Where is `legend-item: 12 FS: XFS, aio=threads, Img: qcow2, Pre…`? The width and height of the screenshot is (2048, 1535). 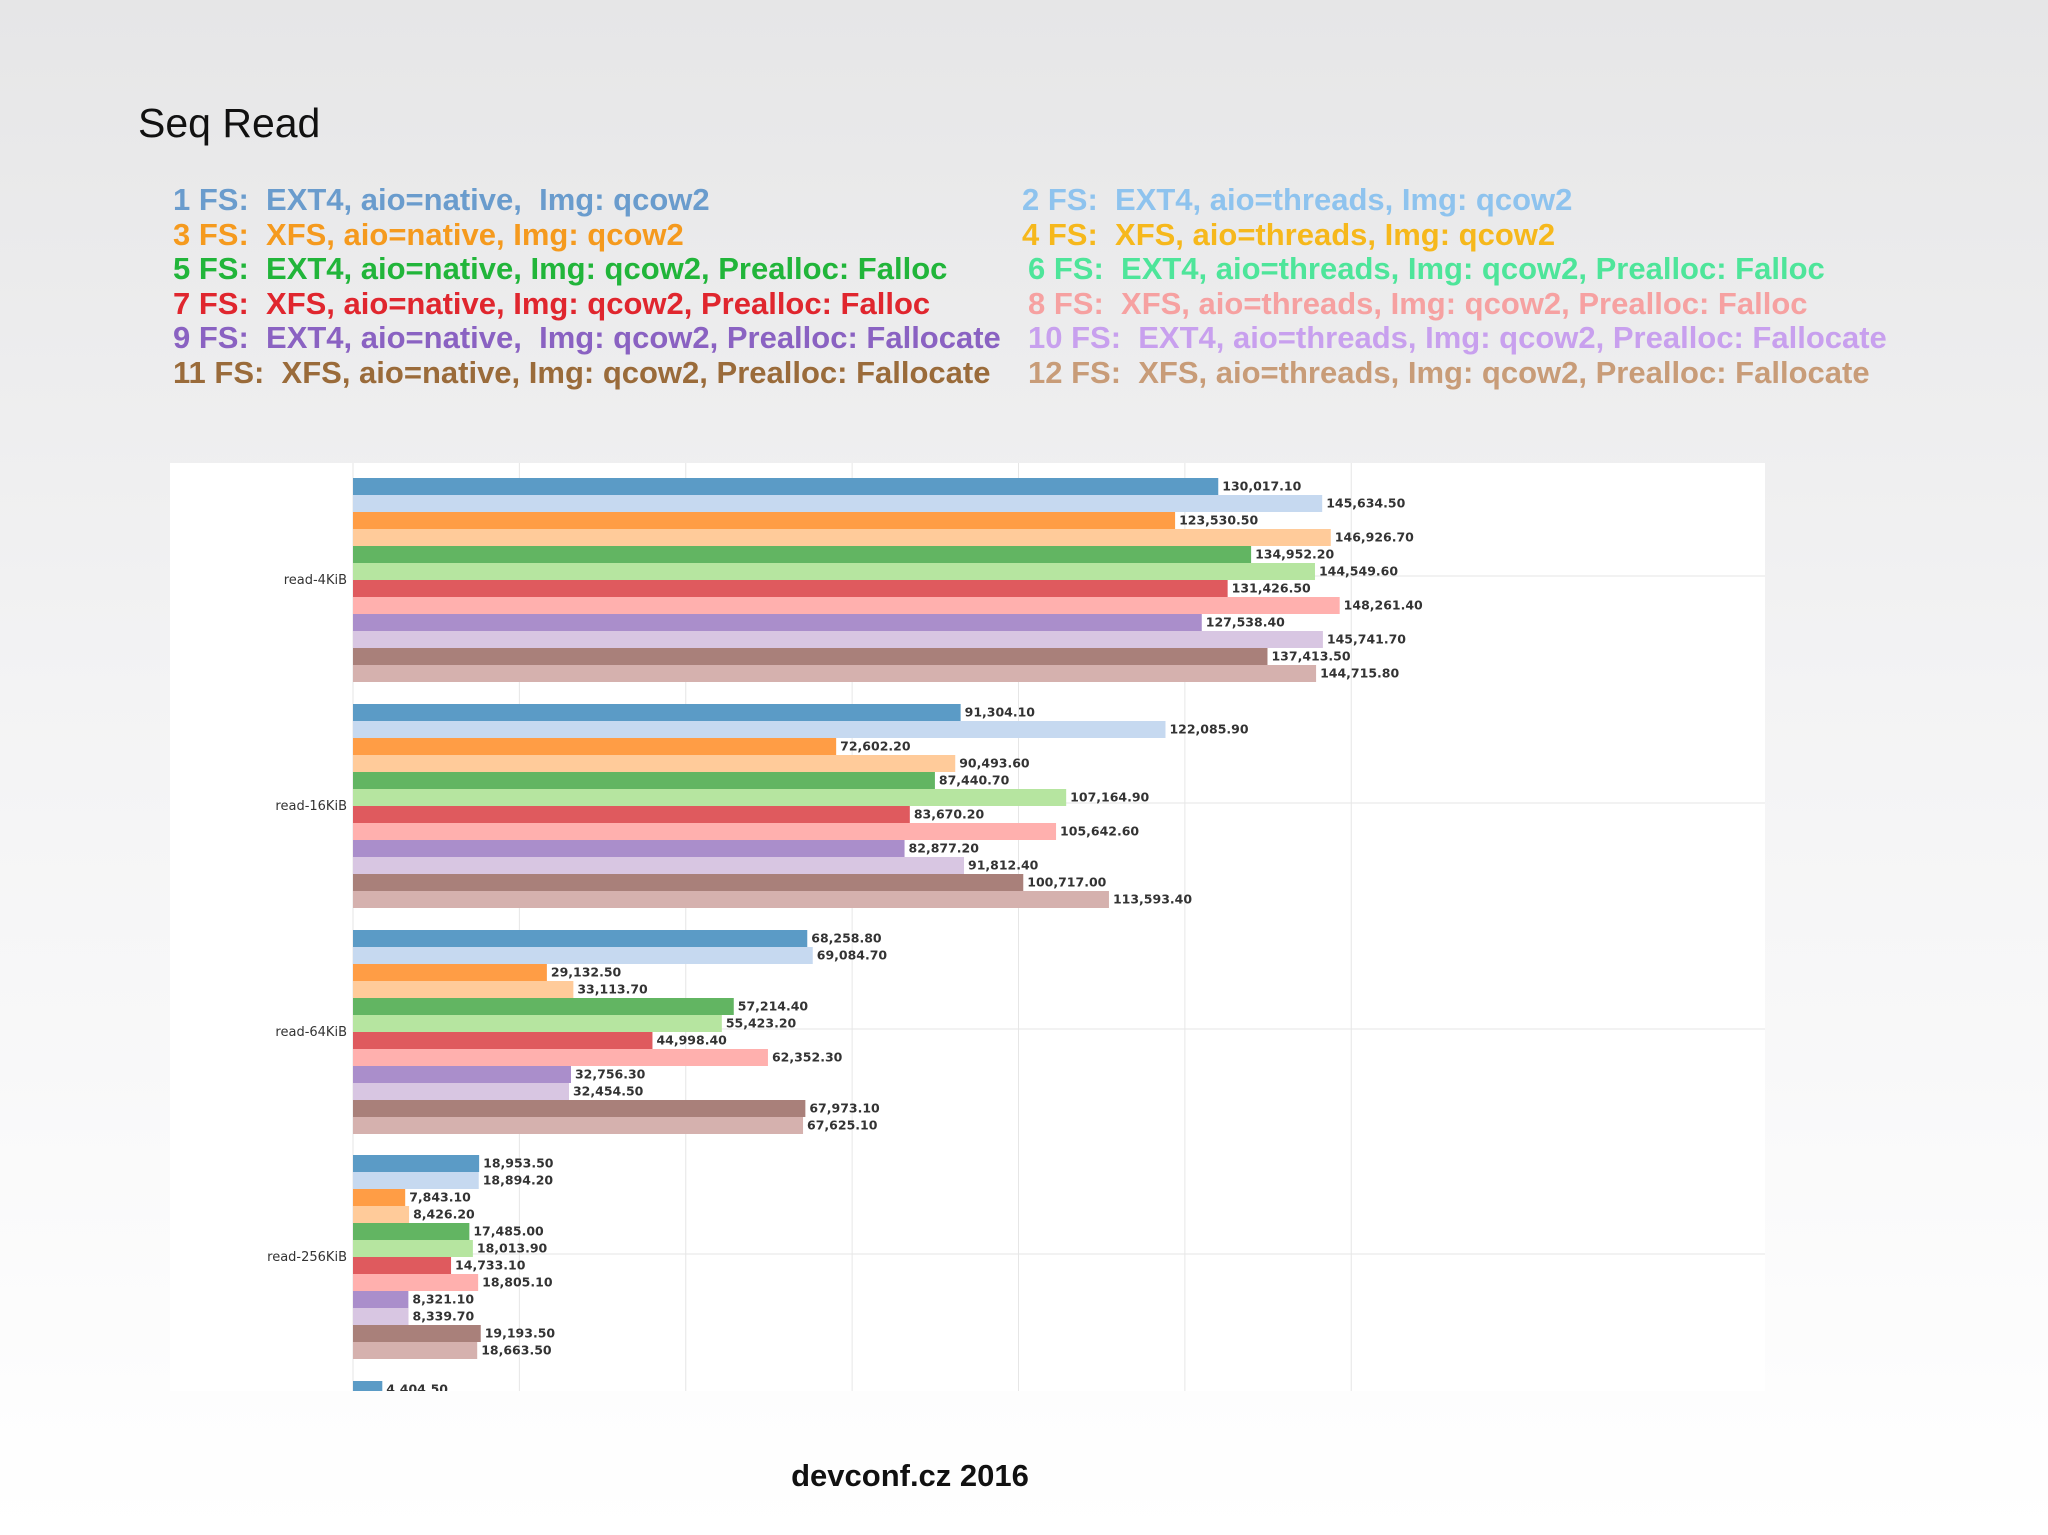 legend-item: 12 FS: XFS, aio=threads, Img: qcow2, Pre… is located at coordinates (1449, 372).